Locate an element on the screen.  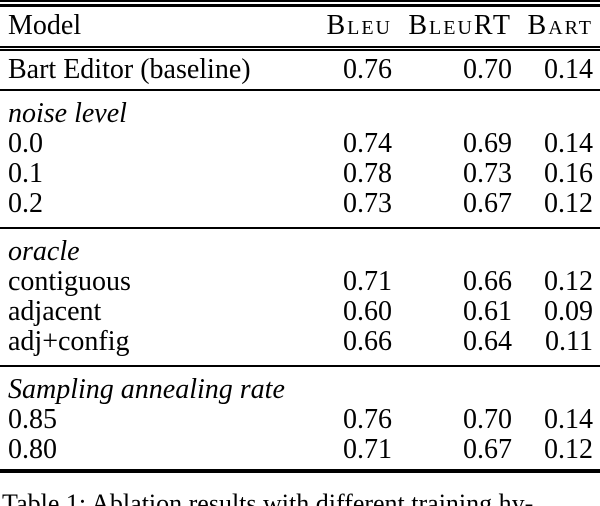
top-rule-thin-line is located at coordinates (300, 1).